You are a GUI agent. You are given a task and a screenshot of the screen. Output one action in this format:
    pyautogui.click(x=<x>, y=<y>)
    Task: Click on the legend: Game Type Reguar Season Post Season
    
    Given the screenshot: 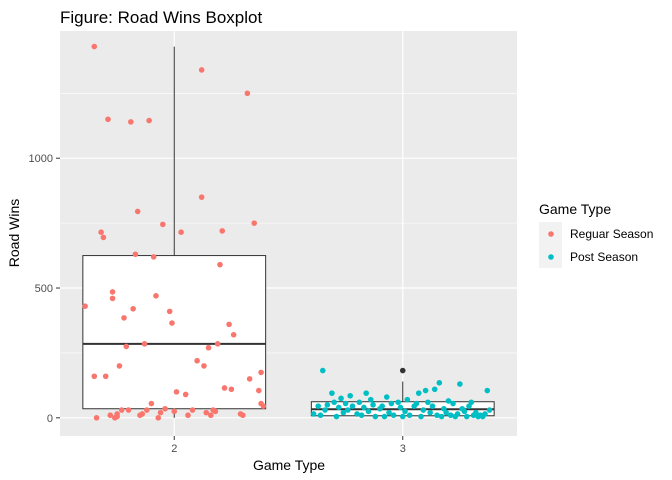 What is the action you would take?
    pyautogui.click(x=596, y=234)
    